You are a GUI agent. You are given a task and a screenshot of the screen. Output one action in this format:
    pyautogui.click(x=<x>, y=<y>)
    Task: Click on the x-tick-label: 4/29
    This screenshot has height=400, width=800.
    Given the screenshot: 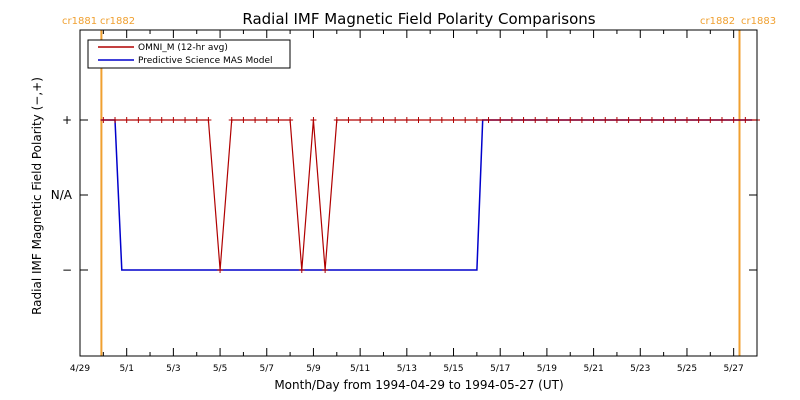 What is the action you would take?
    pyautogui.click(x=80, y=369)
    